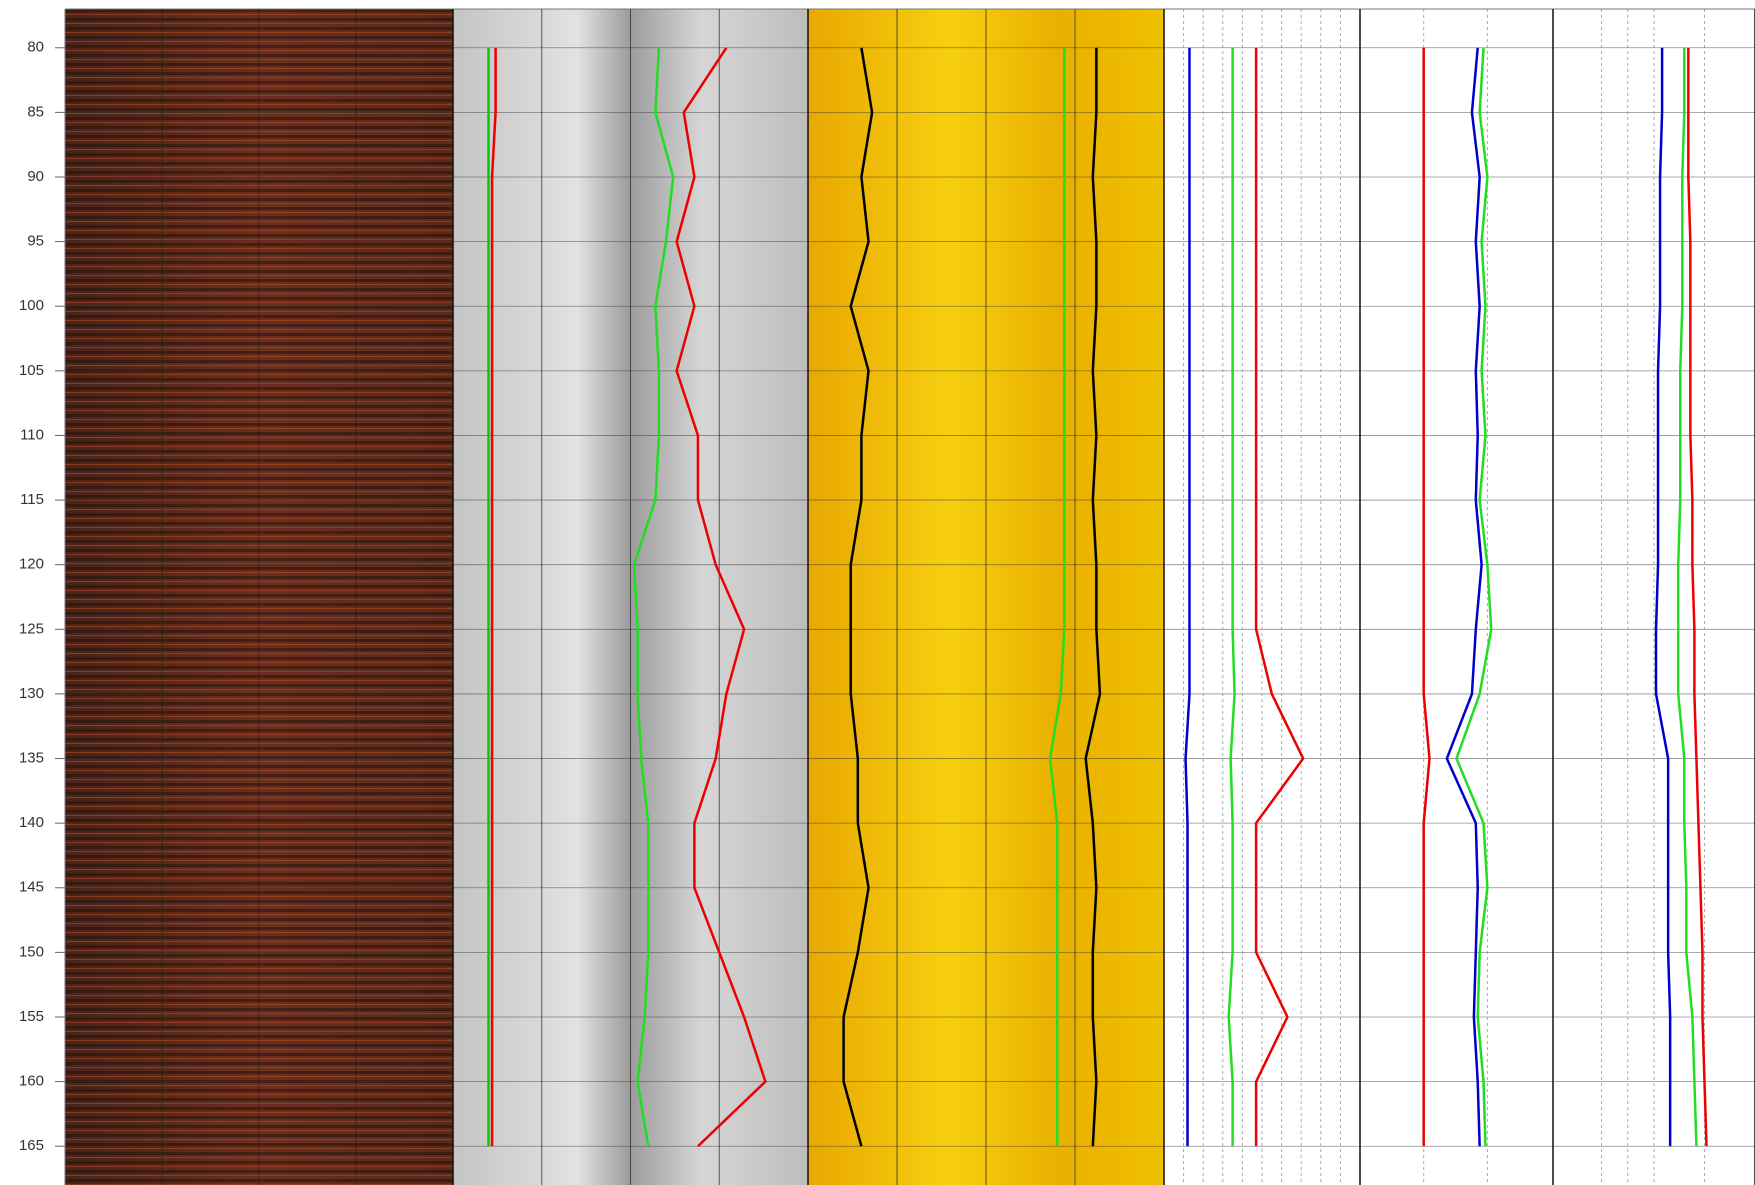 This screenshot has width=1755, height=1185. I want to click on y-tick-label: 85, so click(35, 111).